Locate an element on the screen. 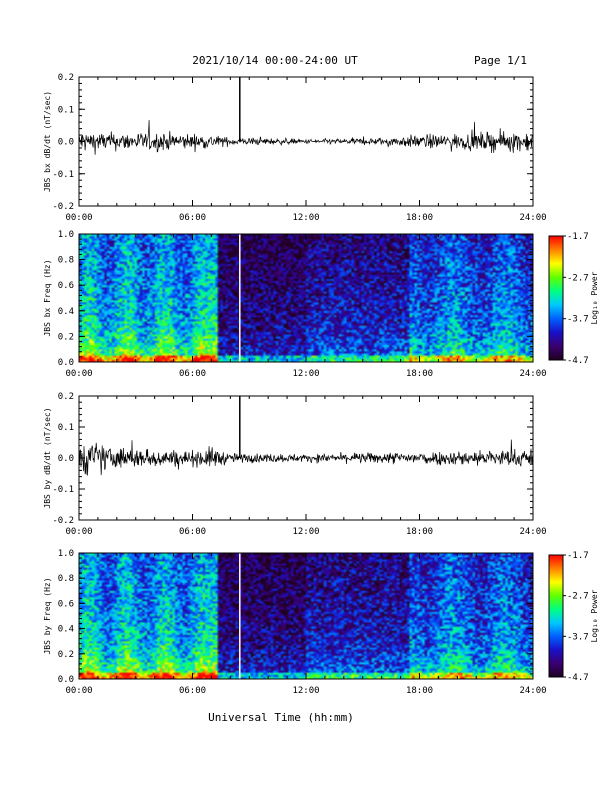 This screenshot has height=792, width=612. y-axis-title: JBS by dB/dt (nT/sec) is located at coordinates (47, 457).